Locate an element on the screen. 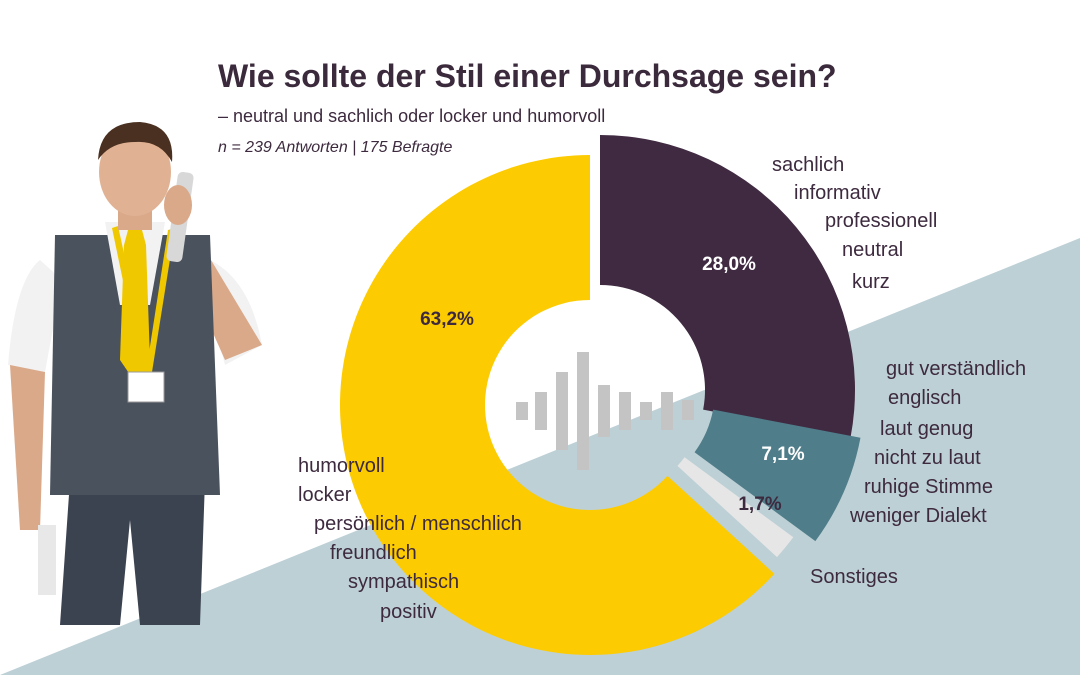 The width and height of the screenshot is (1080, 675). descriptor-verstaendlich: laut genug is located at coordinates (927, 429).